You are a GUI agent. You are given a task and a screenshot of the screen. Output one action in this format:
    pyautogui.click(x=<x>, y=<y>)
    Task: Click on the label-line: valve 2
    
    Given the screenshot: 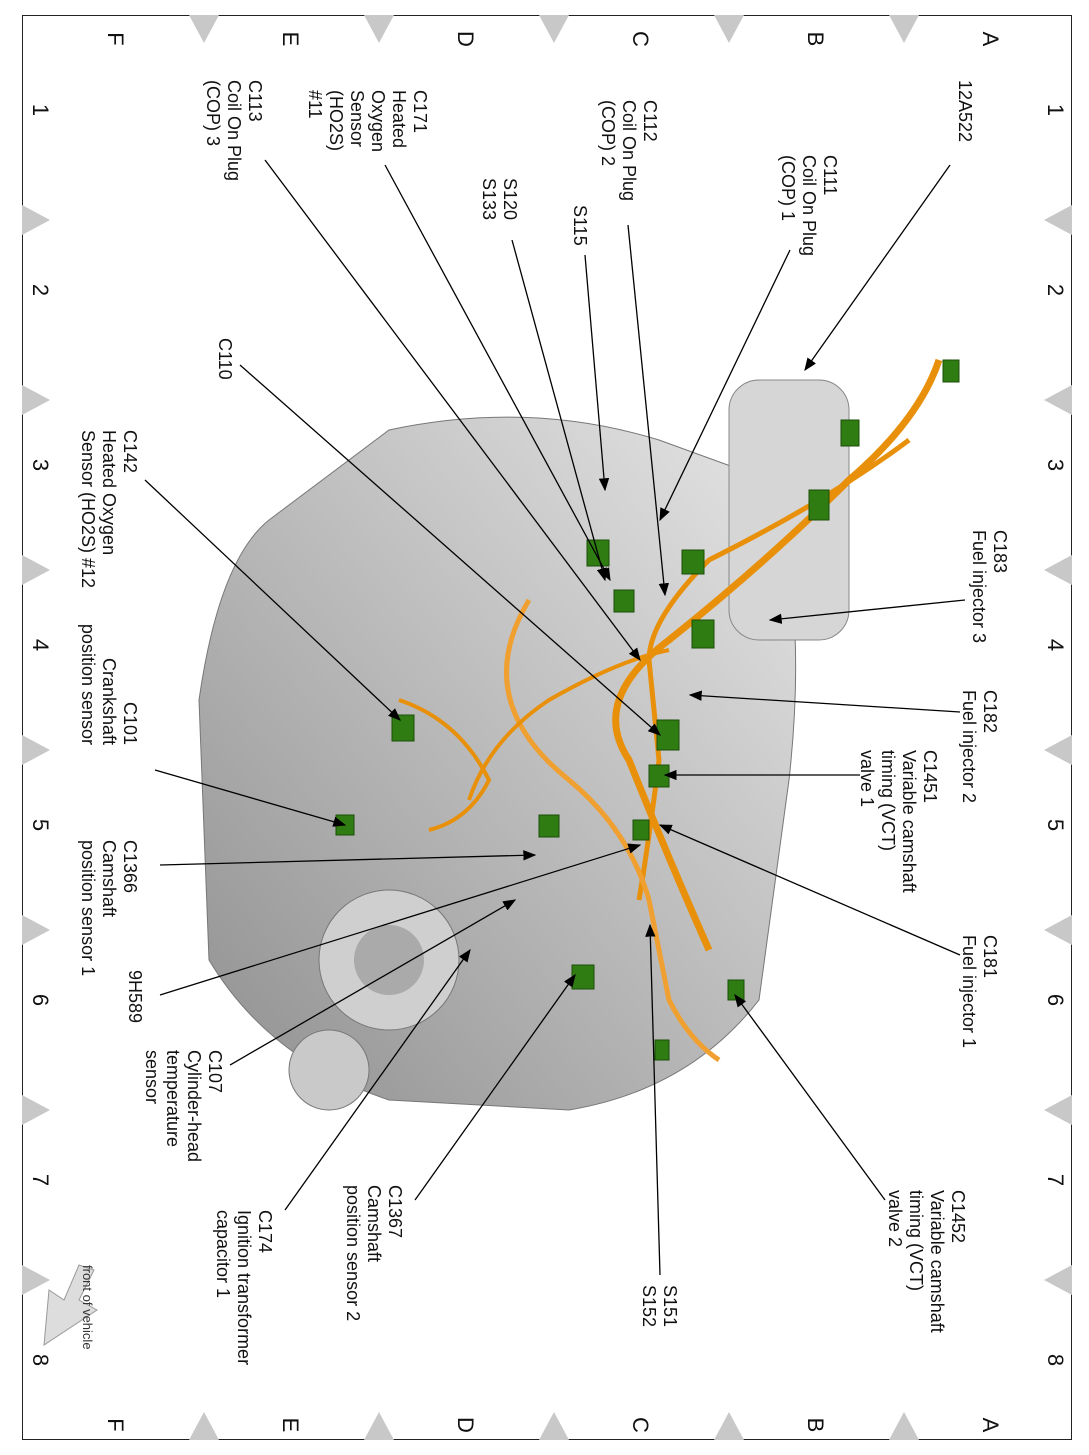 What is the action you would take?
    pyautogui.click(x=895, y=1219)
    